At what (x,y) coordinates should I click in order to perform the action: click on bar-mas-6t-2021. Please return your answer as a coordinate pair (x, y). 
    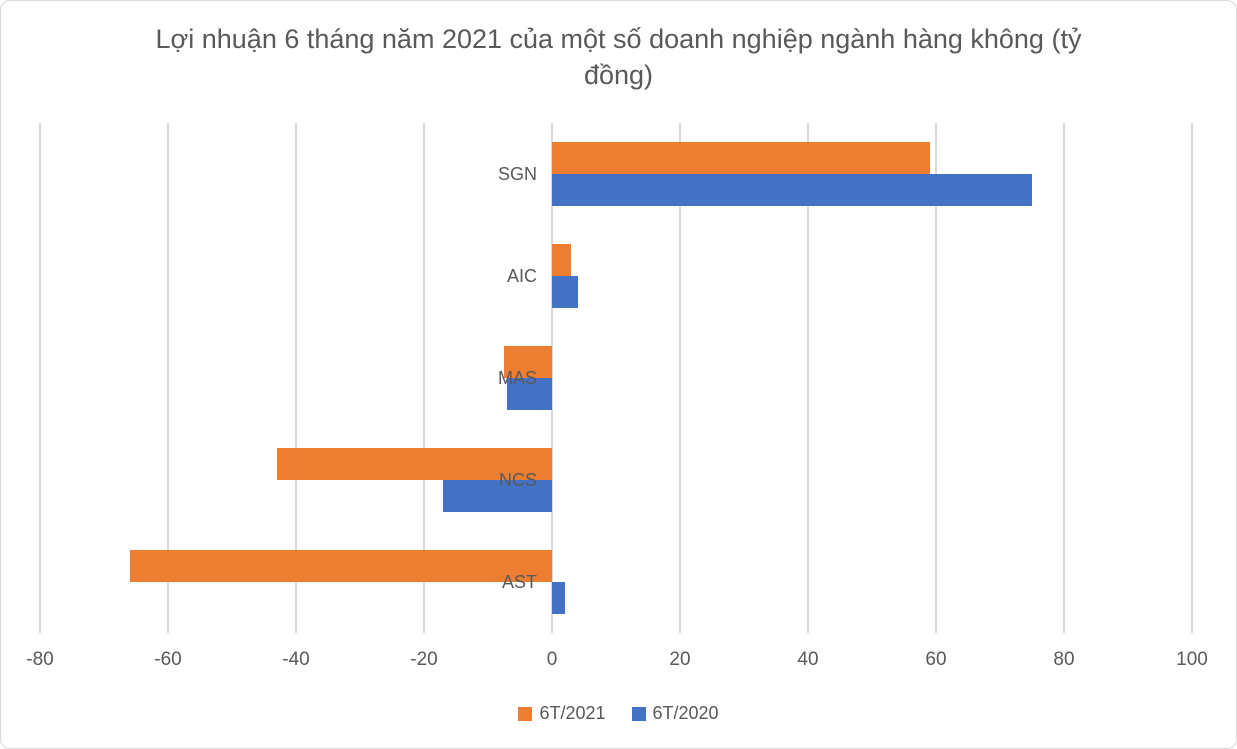
    Looking at the image, I should click on (528, 362).